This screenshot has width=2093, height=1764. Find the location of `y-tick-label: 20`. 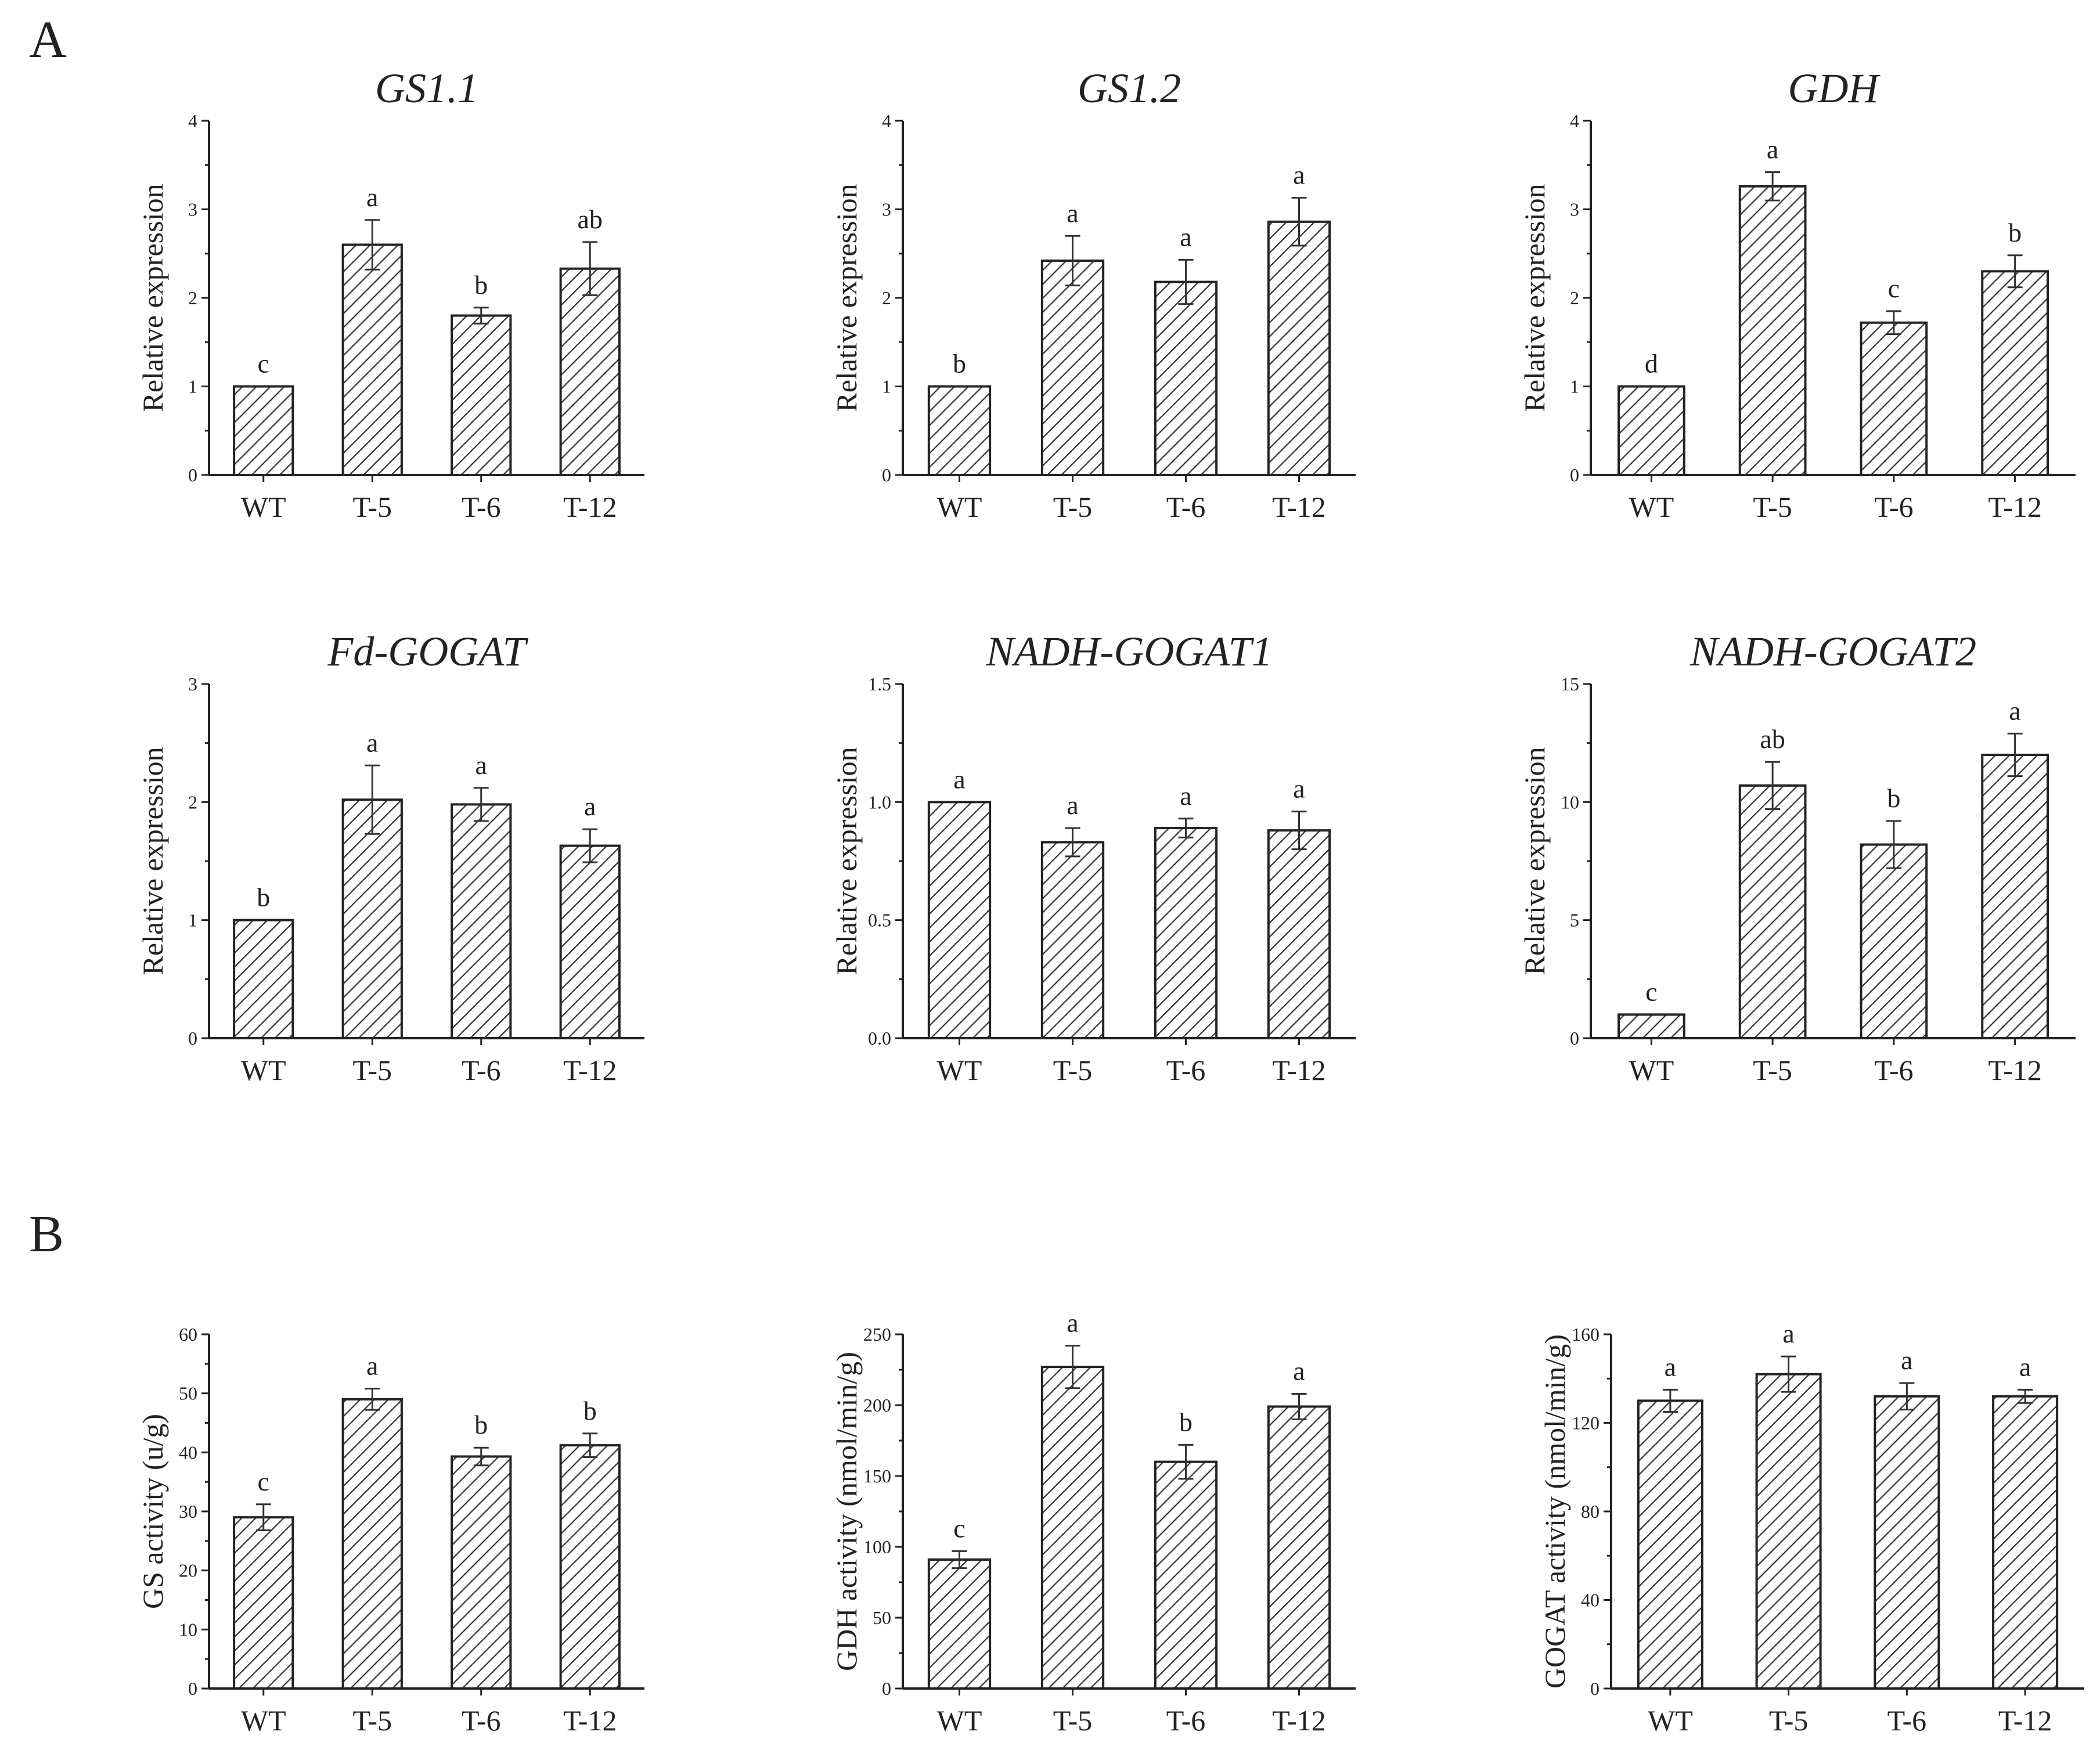

y-tick-label: 20 is located at coordinates (188, 1570).